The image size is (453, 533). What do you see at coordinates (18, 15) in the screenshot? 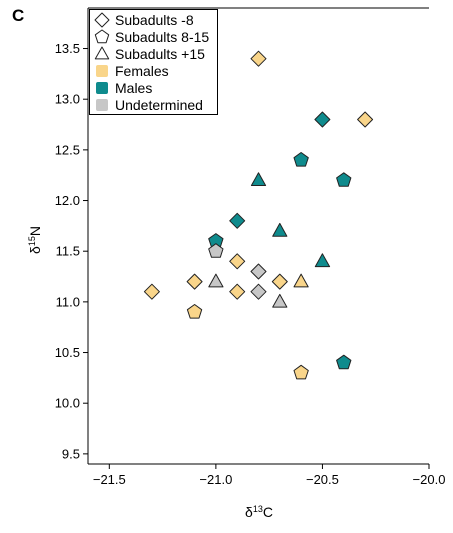
I see `panel-label: C` at bounding box center [18, 15].